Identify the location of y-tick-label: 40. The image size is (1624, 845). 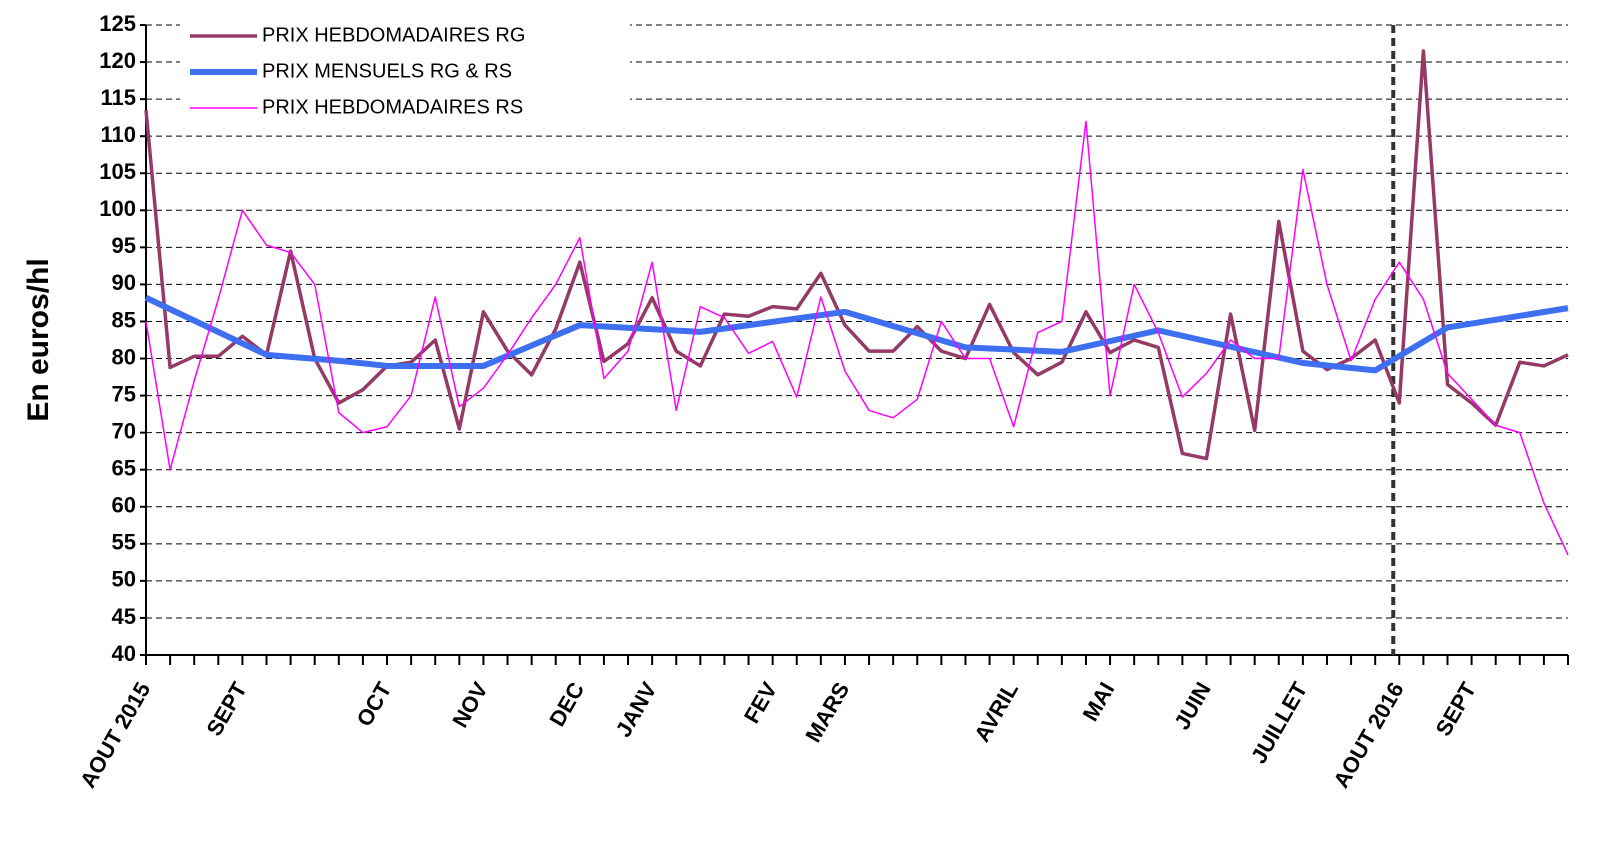
(124, 653).